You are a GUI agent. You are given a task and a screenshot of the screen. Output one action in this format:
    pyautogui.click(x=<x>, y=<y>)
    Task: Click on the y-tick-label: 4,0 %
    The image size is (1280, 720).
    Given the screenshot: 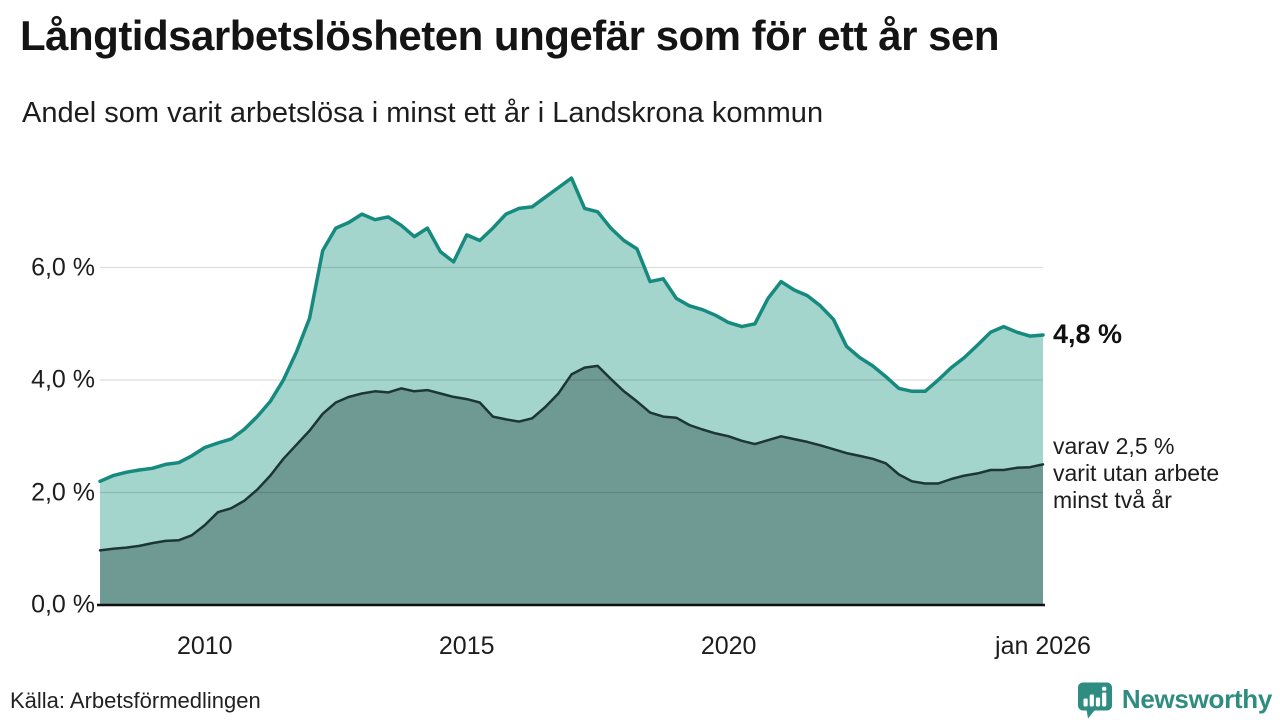 What is the action you would take?
    pyautogui.click(x=63, y=379)
    